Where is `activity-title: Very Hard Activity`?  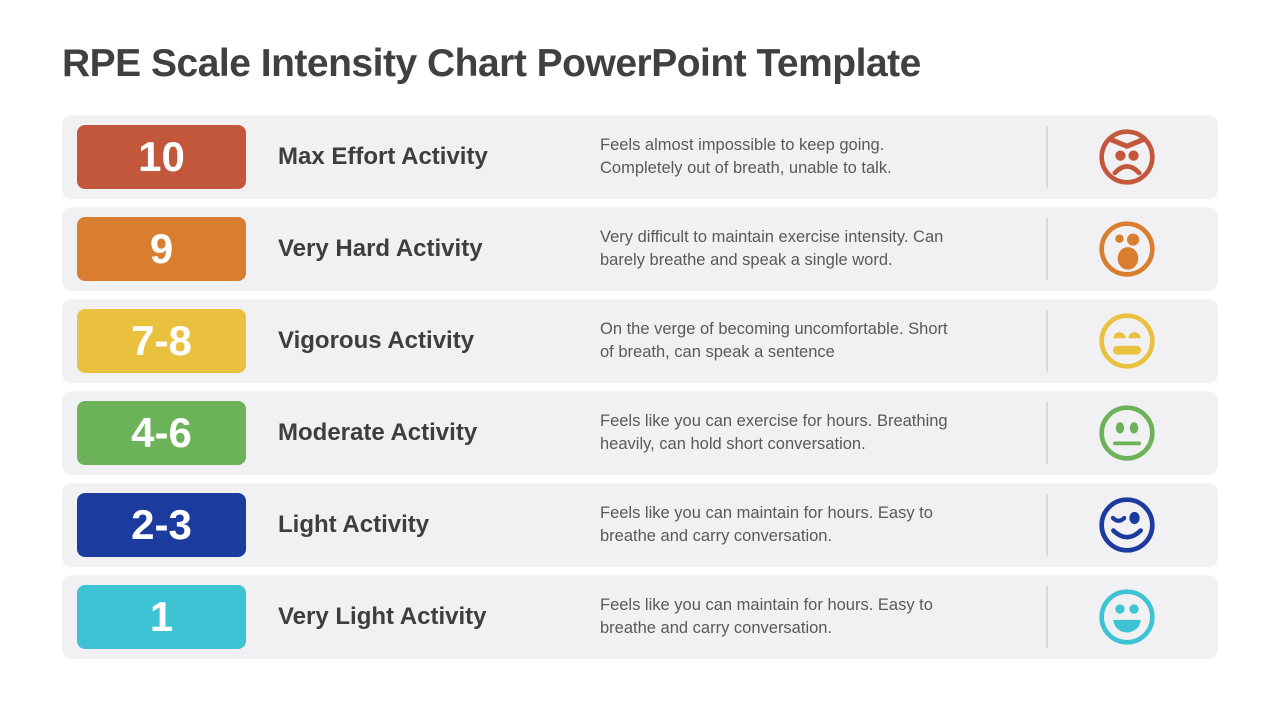
activity-title: Very Hard Activity is located at coordinates (380, 248).